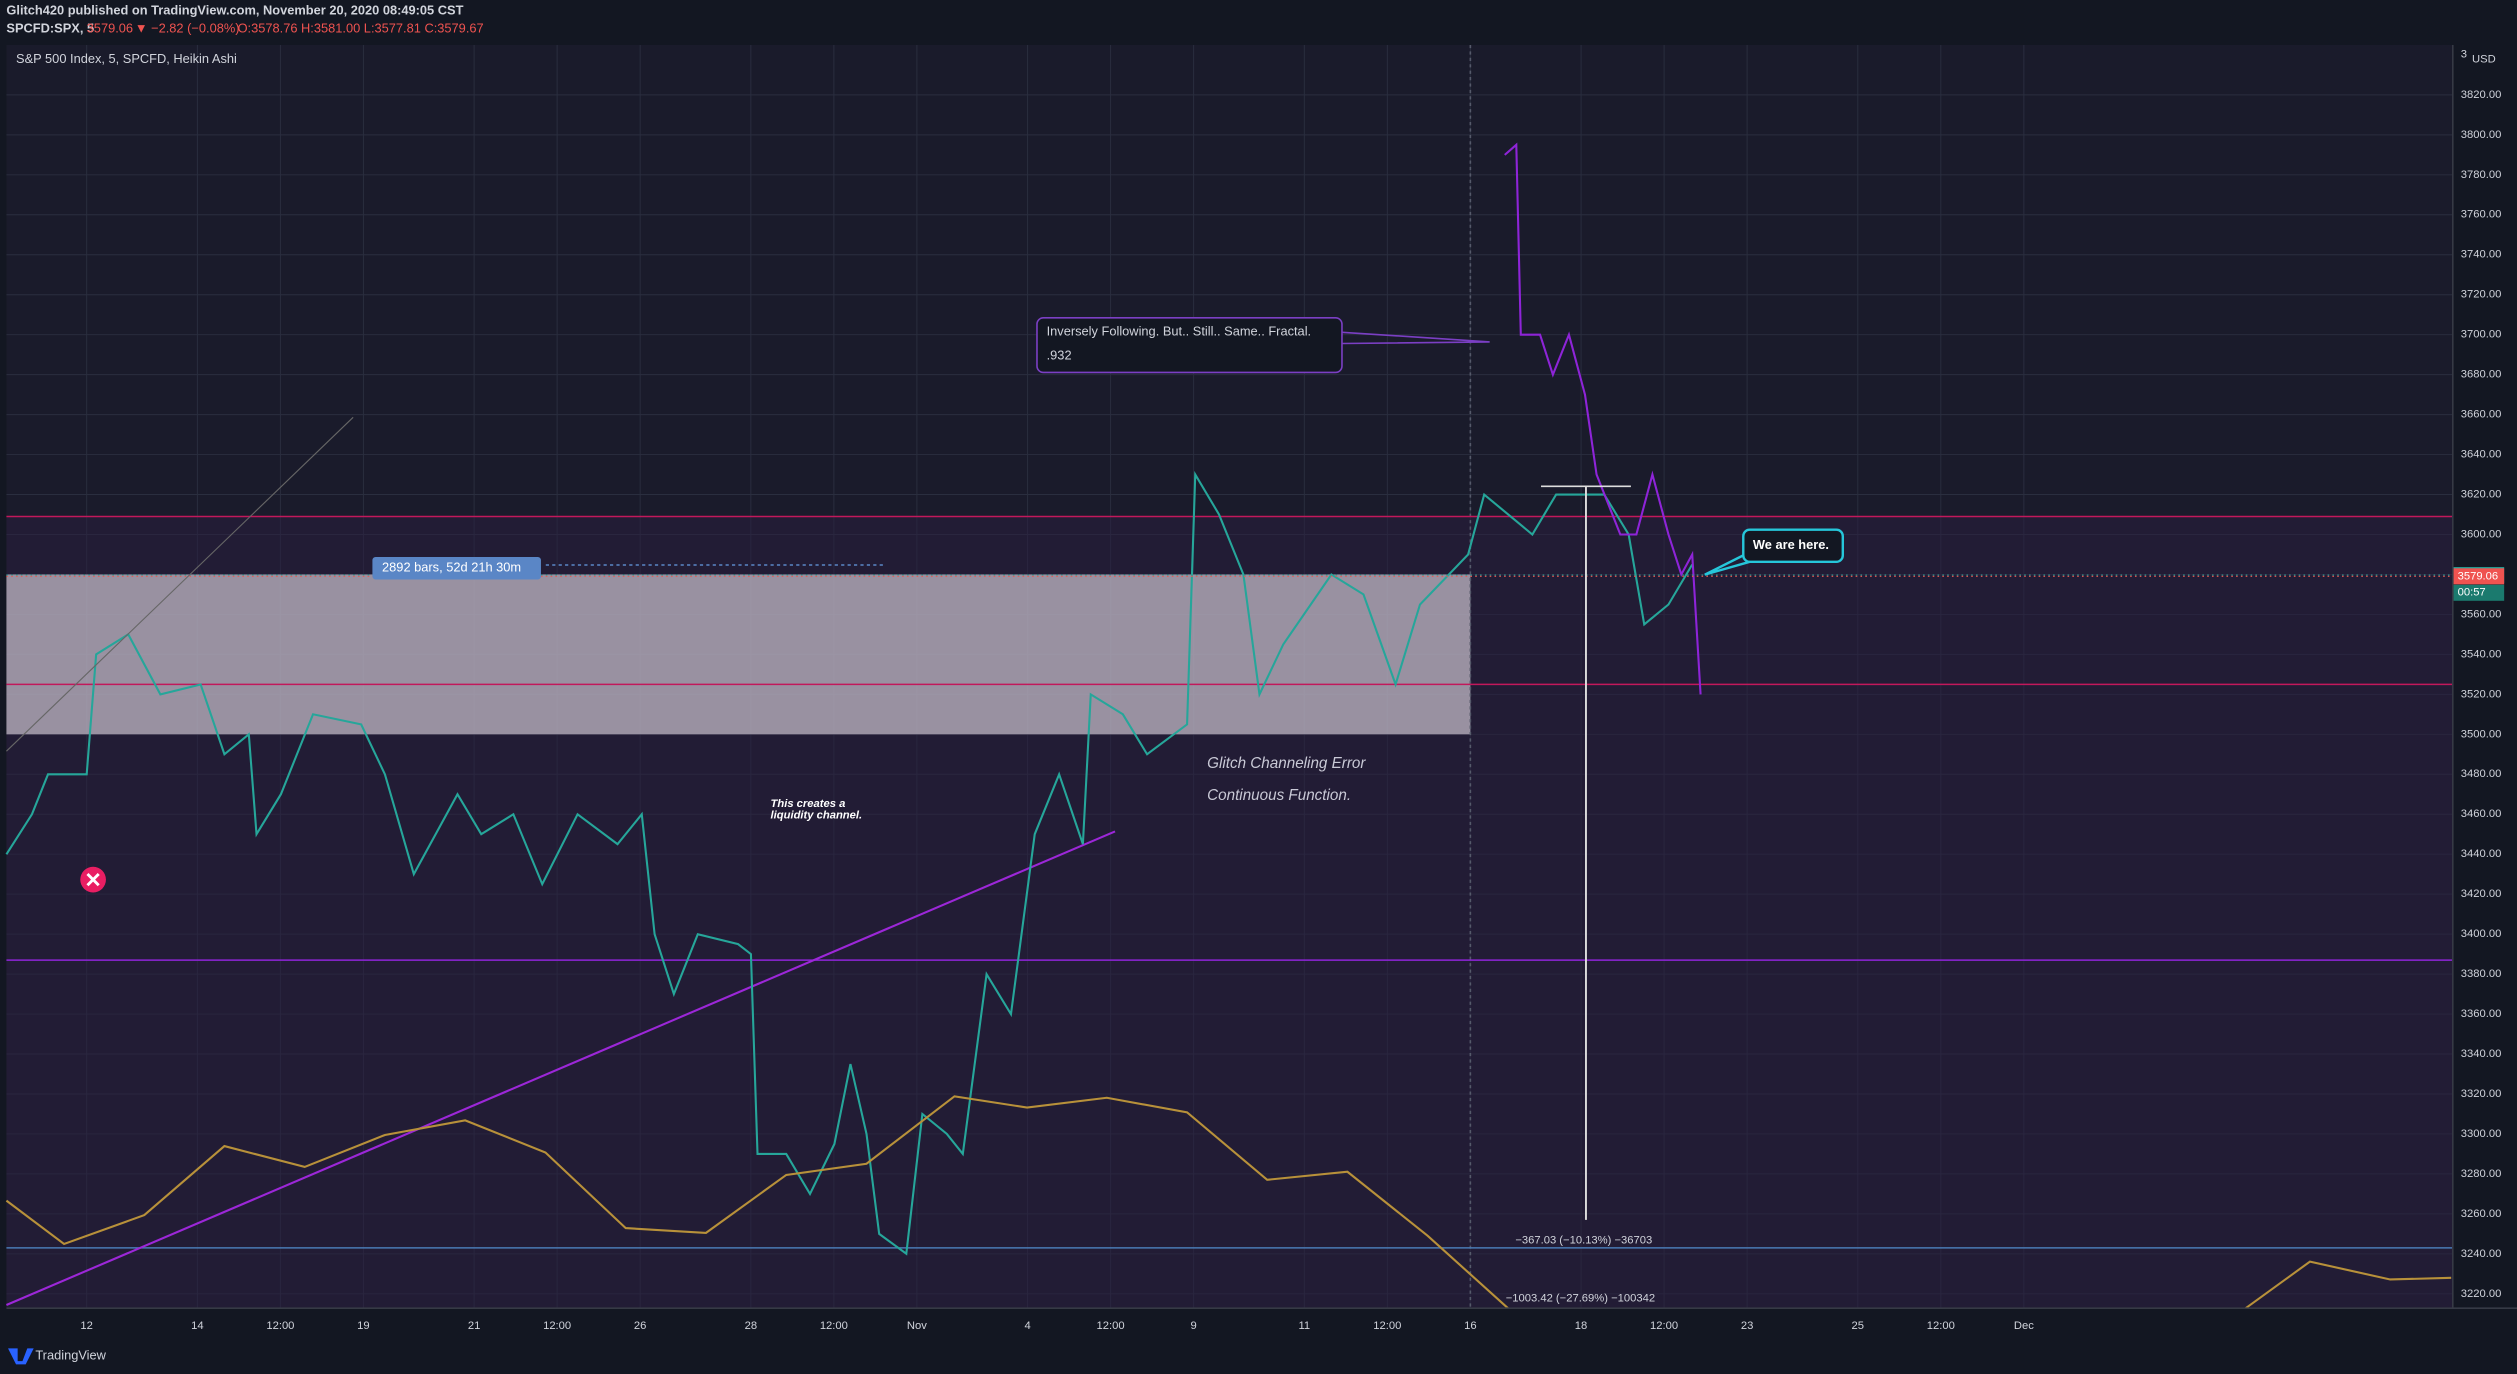 This screenshot has height=1374, width=2517. I want to click on y-tick-label: 3760.00, so click(2481, 215).